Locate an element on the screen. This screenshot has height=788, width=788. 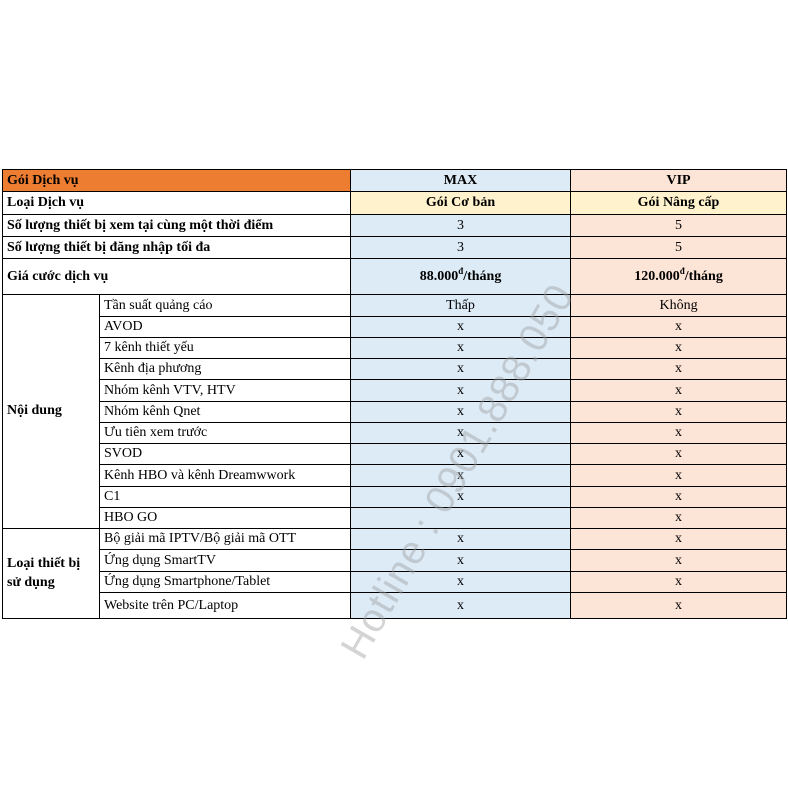
table-row: 7 kênh thiết yếu x x is located at coordinates (395, 348).